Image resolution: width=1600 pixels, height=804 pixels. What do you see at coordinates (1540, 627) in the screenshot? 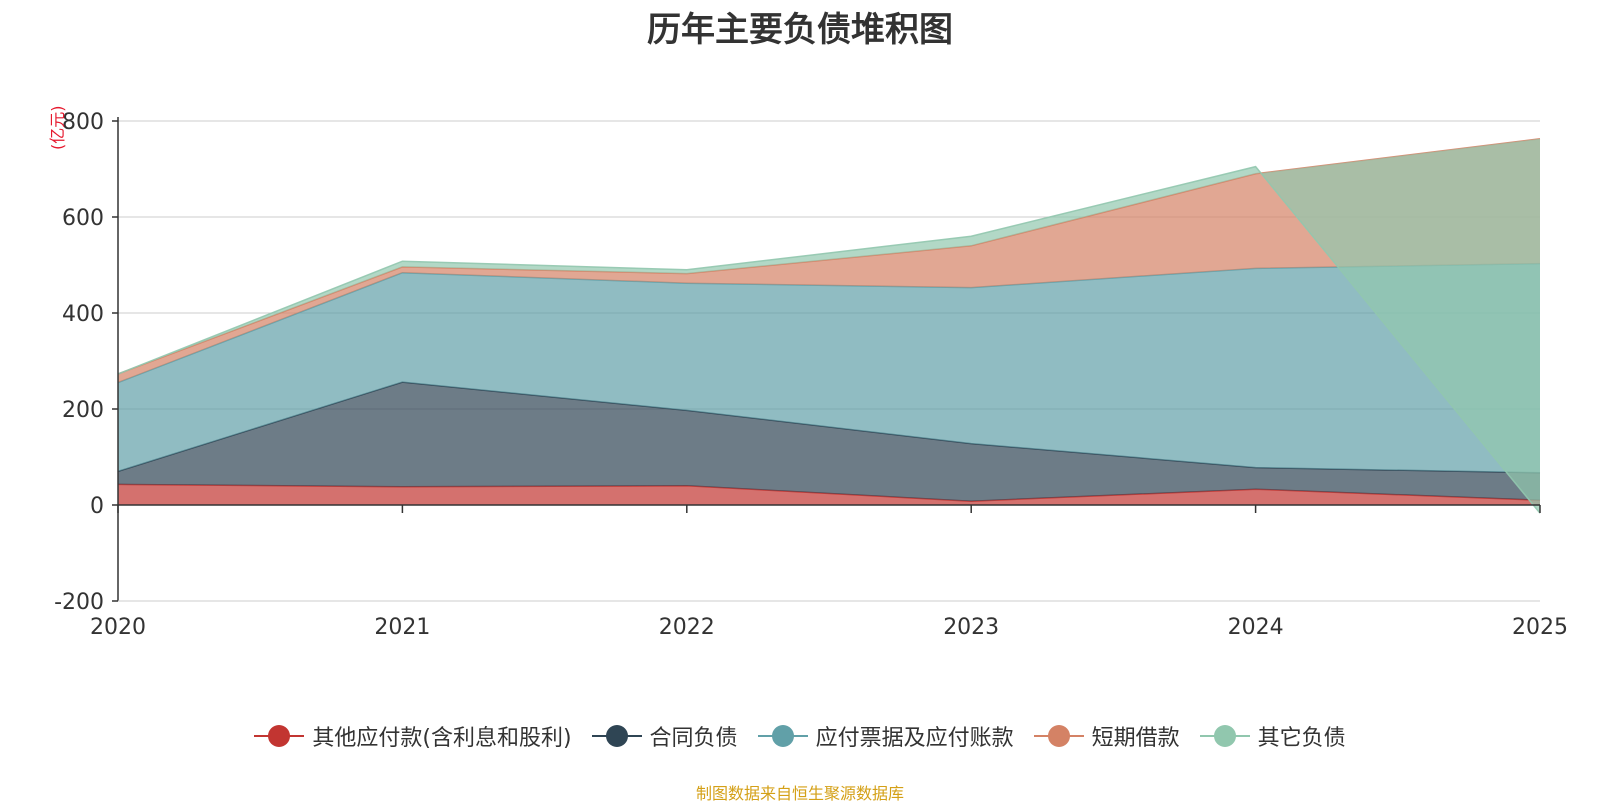
I see `x-tick-label: 2025` at bounding box center [1540, 627].